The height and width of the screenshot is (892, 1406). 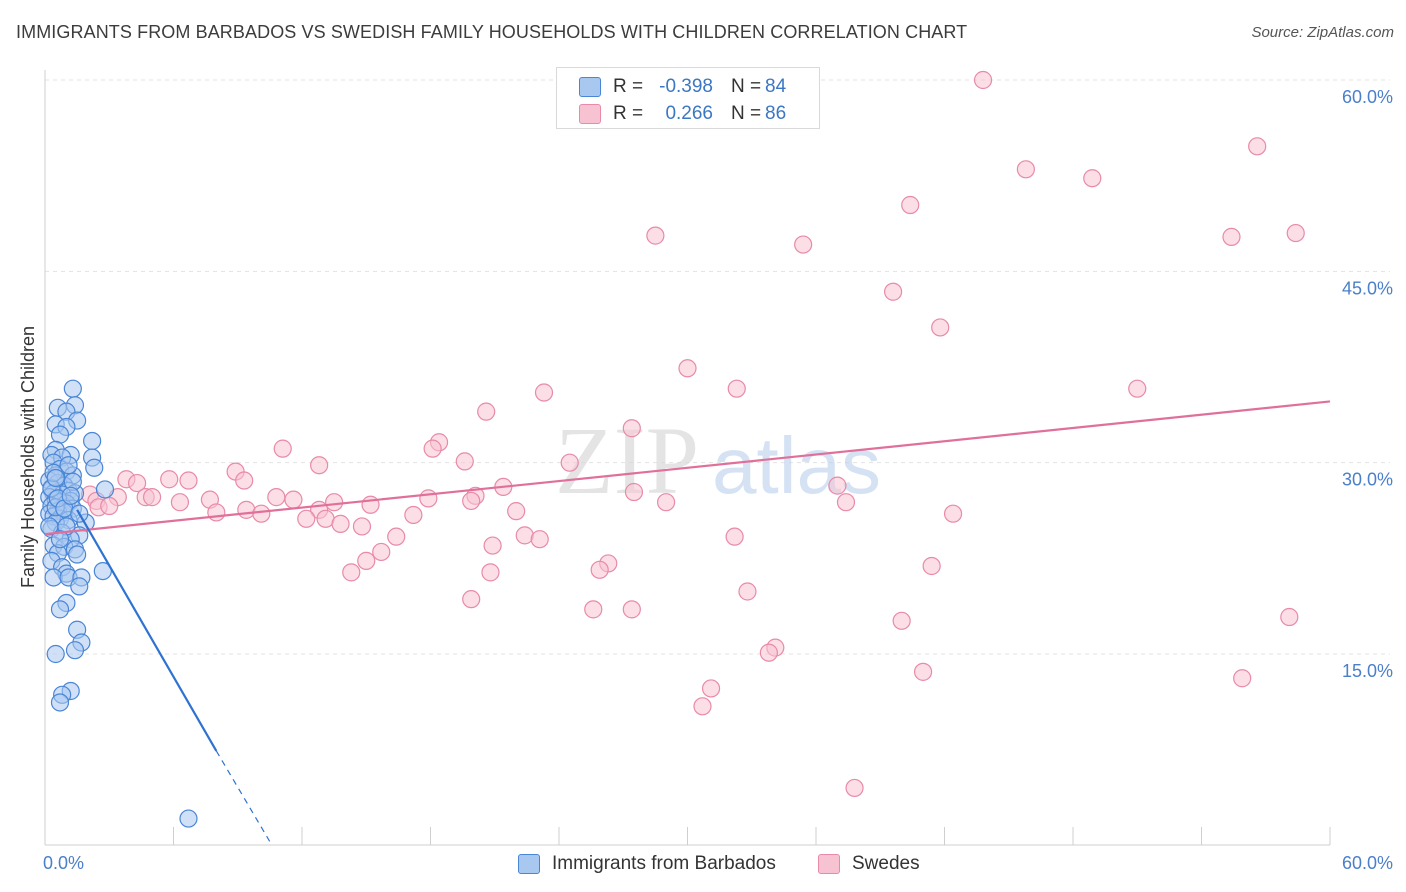 I want to click on legend-r-value: 0.266, so click(x=689, y=113).